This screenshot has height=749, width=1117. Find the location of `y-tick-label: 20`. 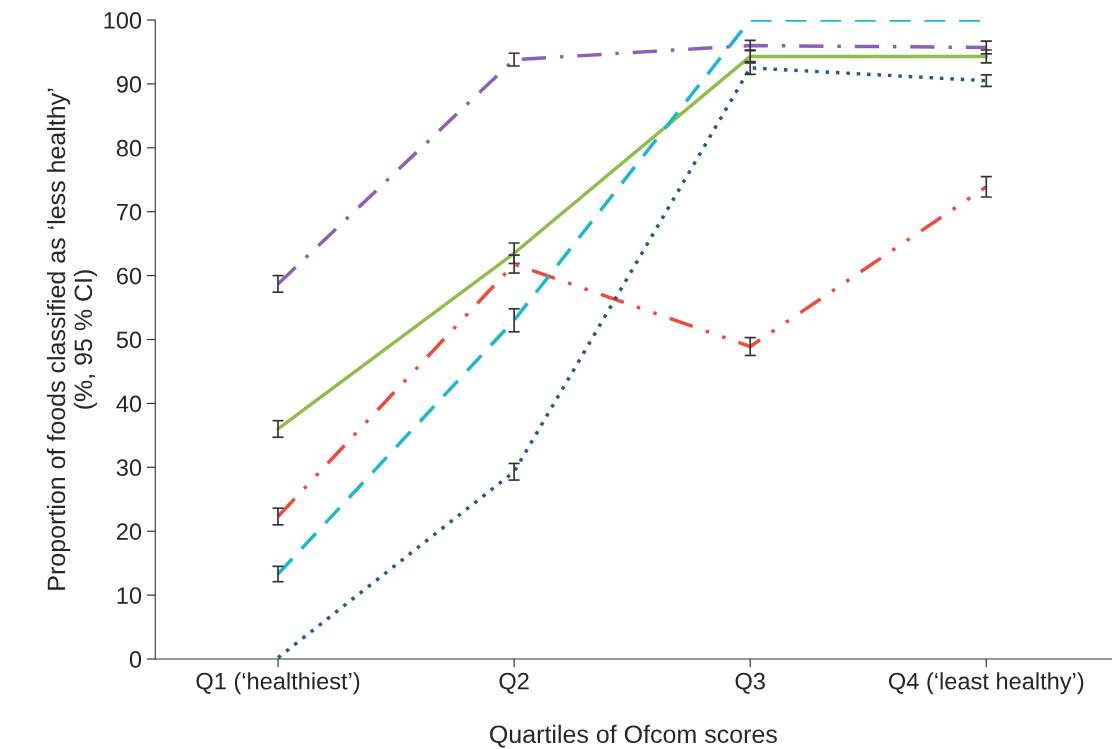

y-tick-label: 20 is located at coordinates (129, 531).